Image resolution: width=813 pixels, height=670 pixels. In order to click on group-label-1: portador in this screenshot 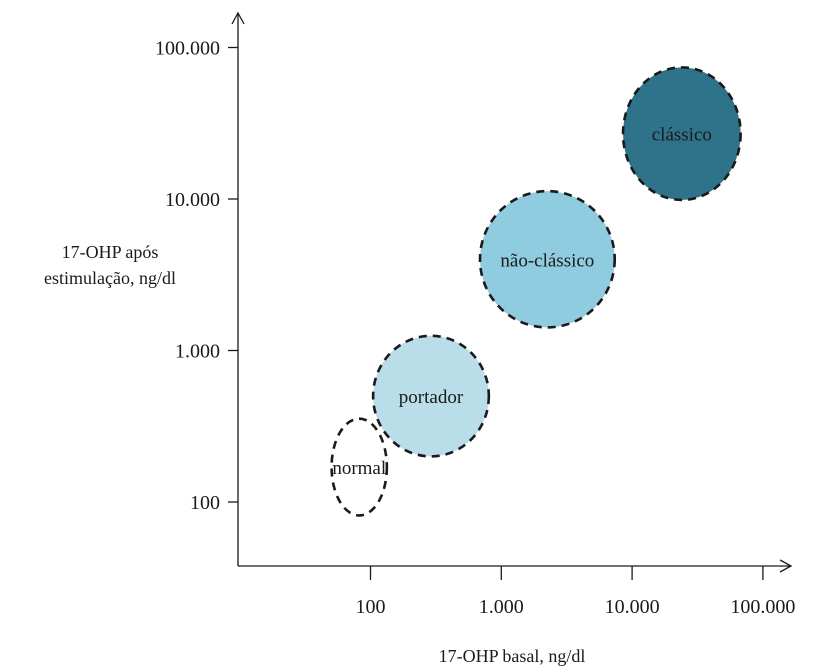, I will do `click(431, 397)`.